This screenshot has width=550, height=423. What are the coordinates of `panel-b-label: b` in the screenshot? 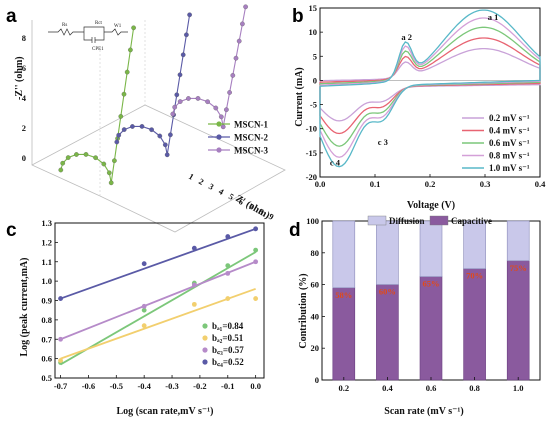 It's located at (298, 16).